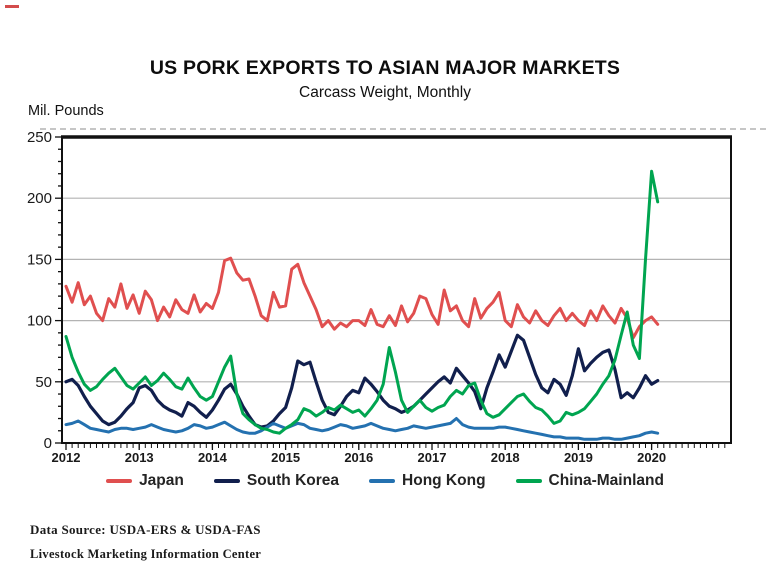 This screenshot has width=770, height=578. What do you see at coordinates (39, 259) in the screenshot?
I see `y-tick-label: 150` at bounding box center [39, 259].